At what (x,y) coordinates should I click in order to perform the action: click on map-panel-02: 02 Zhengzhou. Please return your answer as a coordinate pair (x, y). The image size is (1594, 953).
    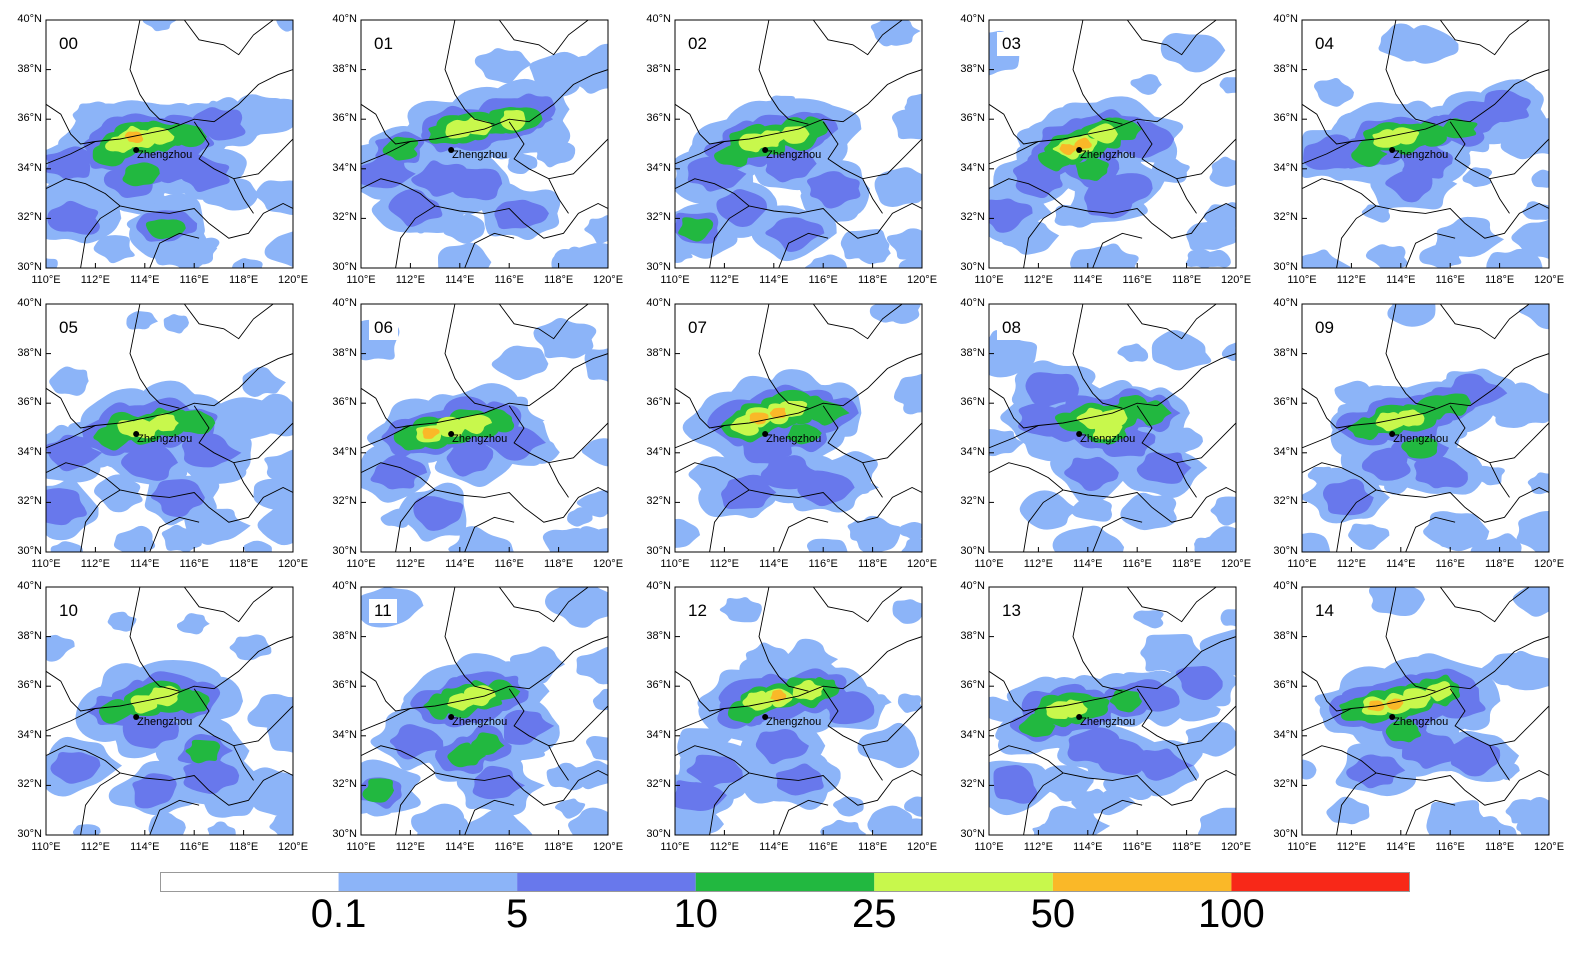
    Looking at the image, I should click on (798, 144).